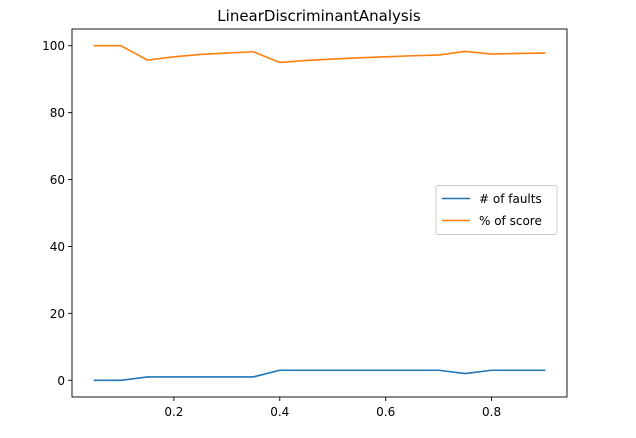 This screenshot has height=438, width=636. Describe the element at coordinates (491, 412) in the screenshot. I see `x-tick-label: 0.8` at that location.